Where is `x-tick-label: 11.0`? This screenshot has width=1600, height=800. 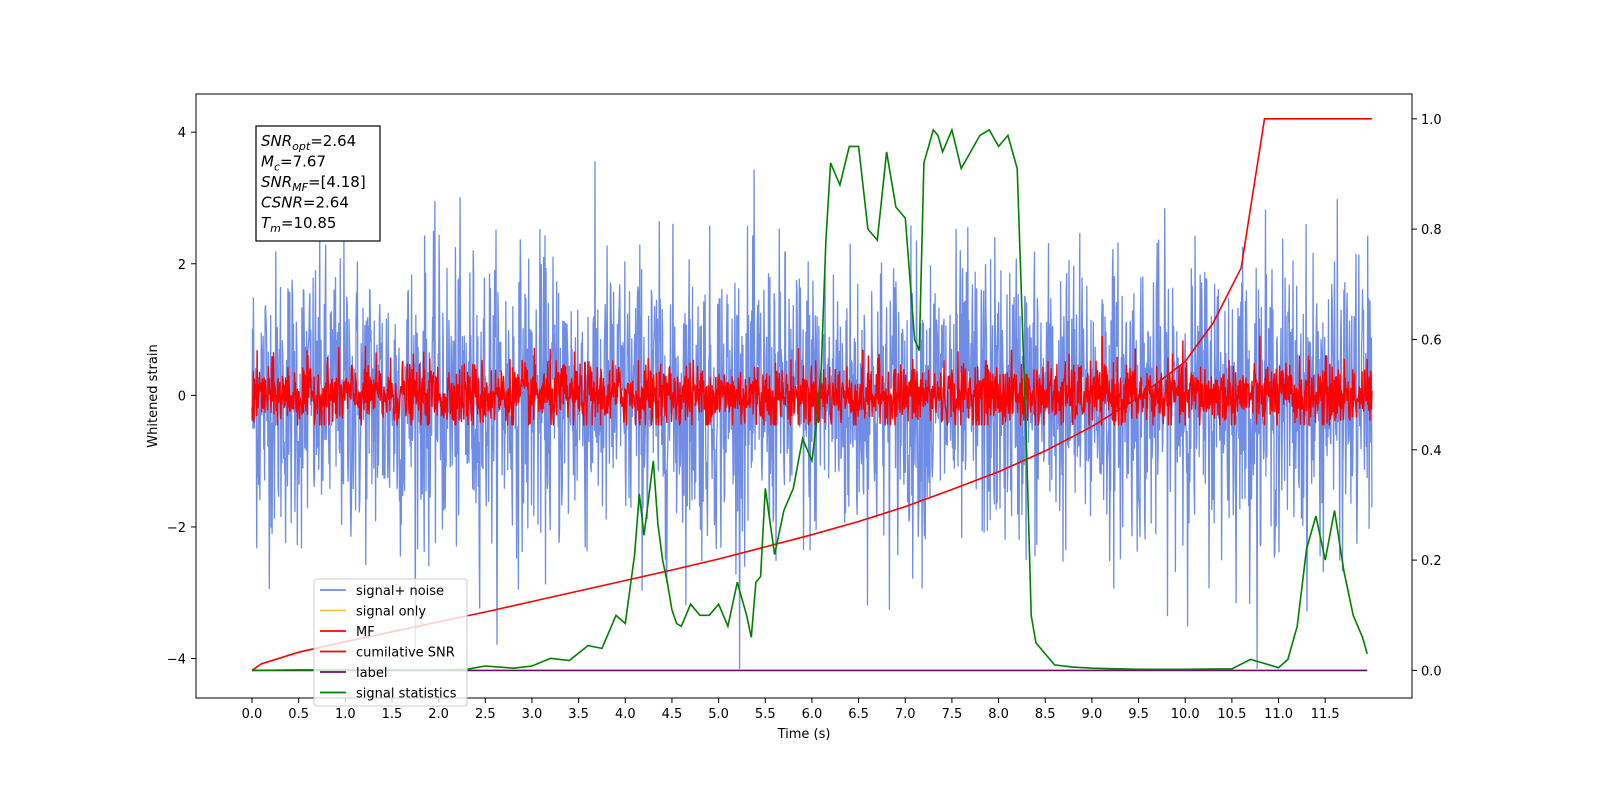 x-tick-label: 11.0 is located at coordinates (1278, 714).